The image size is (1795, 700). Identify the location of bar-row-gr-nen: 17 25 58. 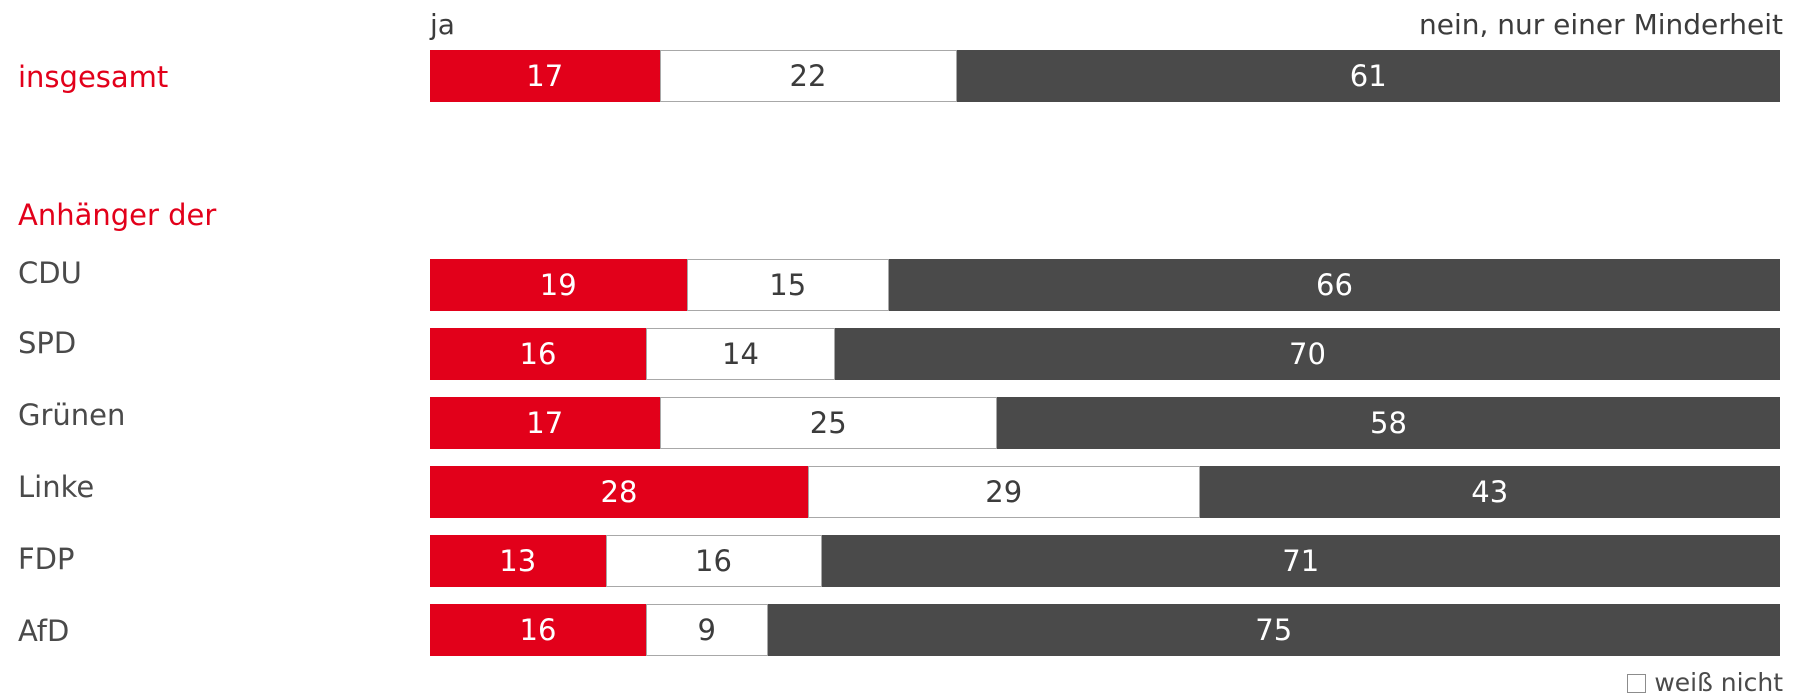
(1105, 423).